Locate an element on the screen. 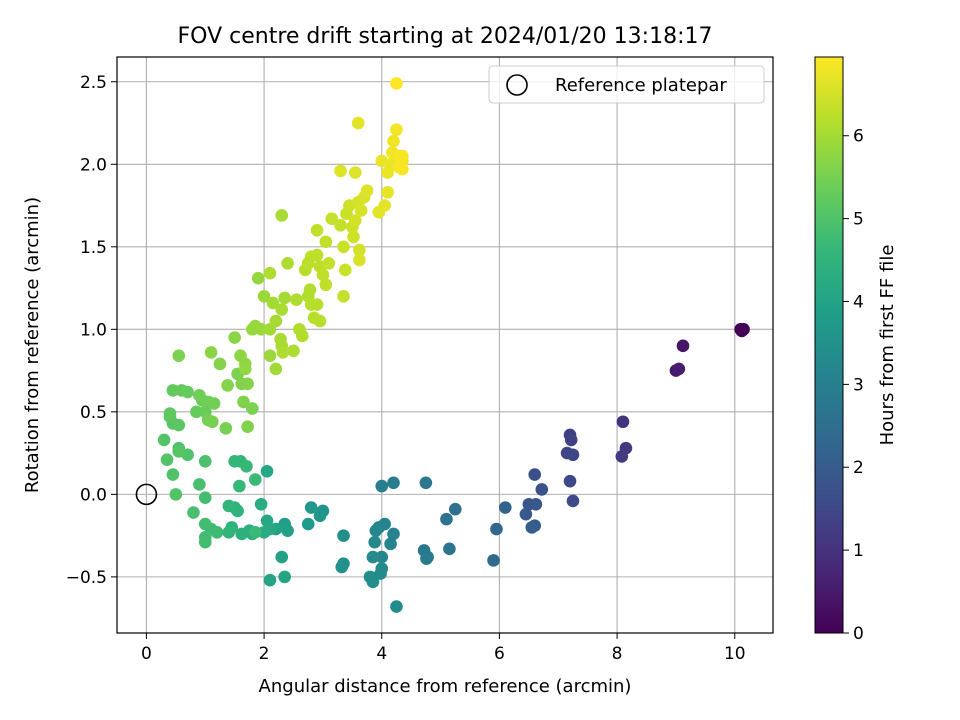  legend: Reference platepar is located at coordinates (626, 84).